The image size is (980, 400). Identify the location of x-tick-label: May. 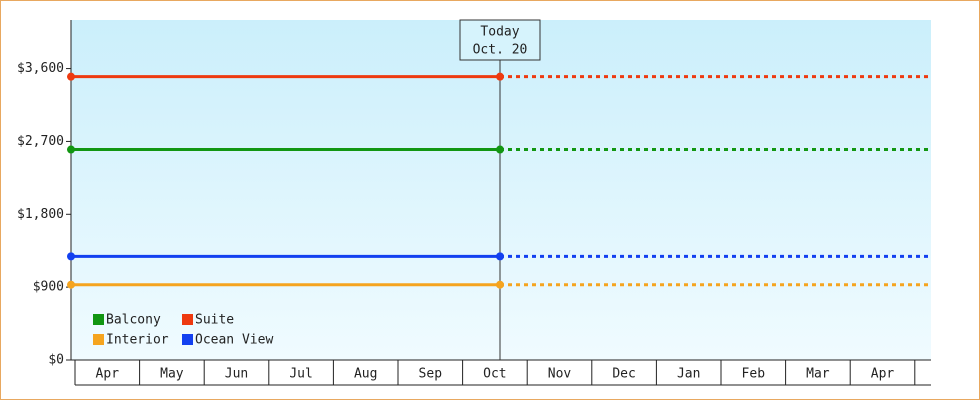
(172, 374).